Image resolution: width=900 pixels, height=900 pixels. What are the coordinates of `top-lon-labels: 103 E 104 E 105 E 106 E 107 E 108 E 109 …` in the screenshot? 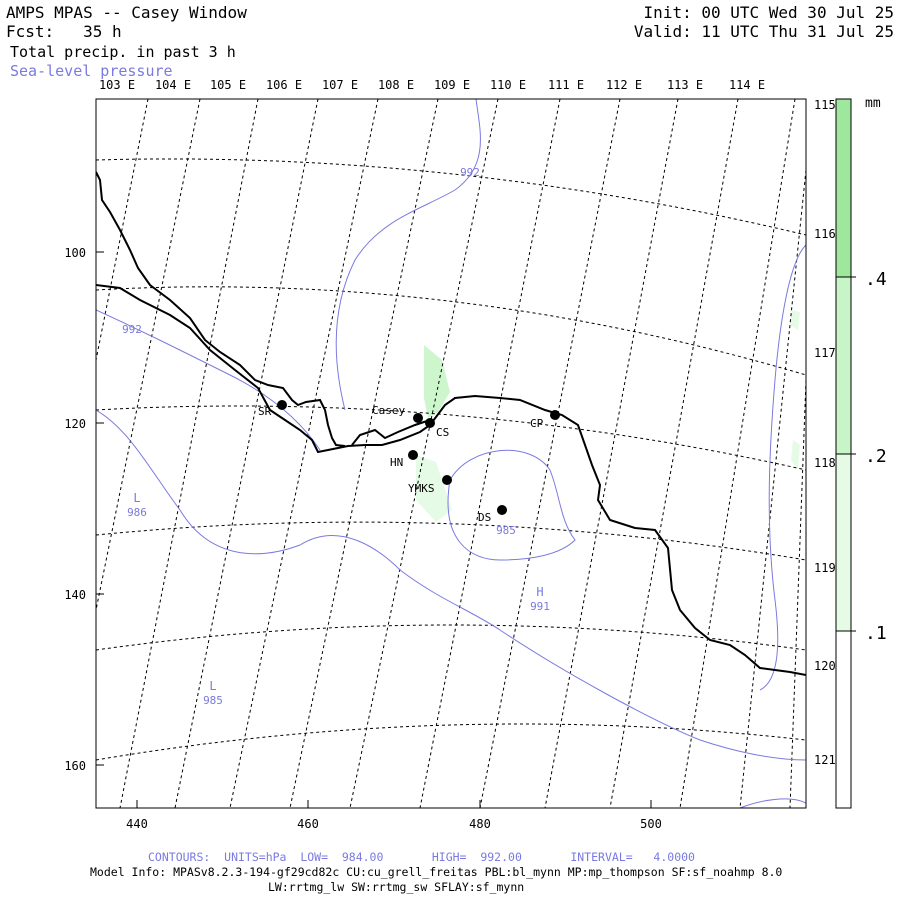 It's located at (432, 85).